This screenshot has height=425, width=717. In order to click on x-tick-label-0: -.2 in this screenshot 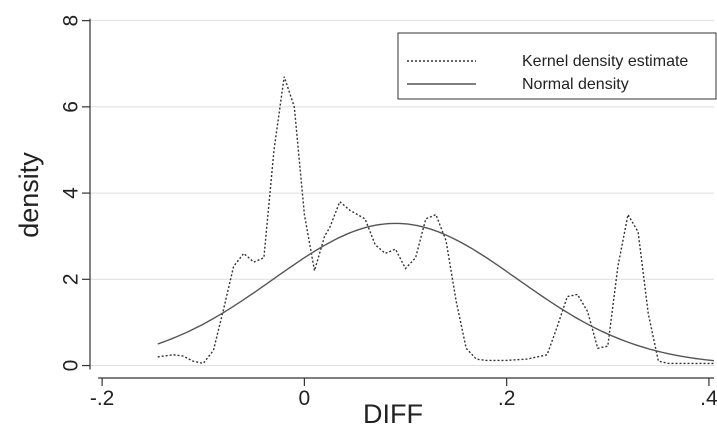, I will do `click(102, 398)`.